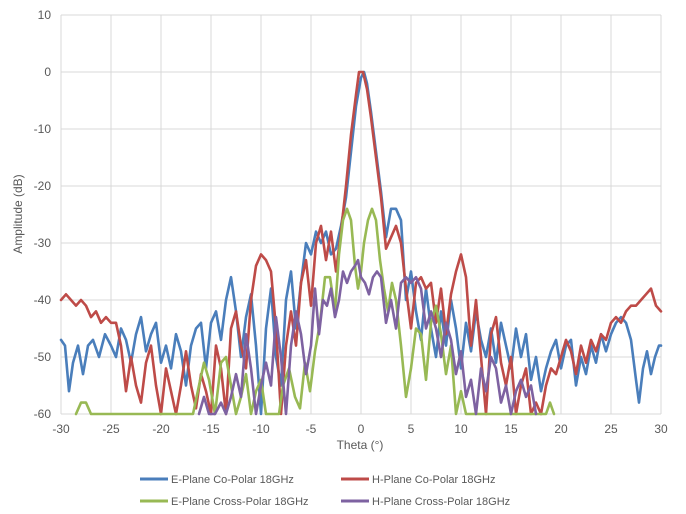  I want to click on y-tick-label: -30, so click(43, 243).